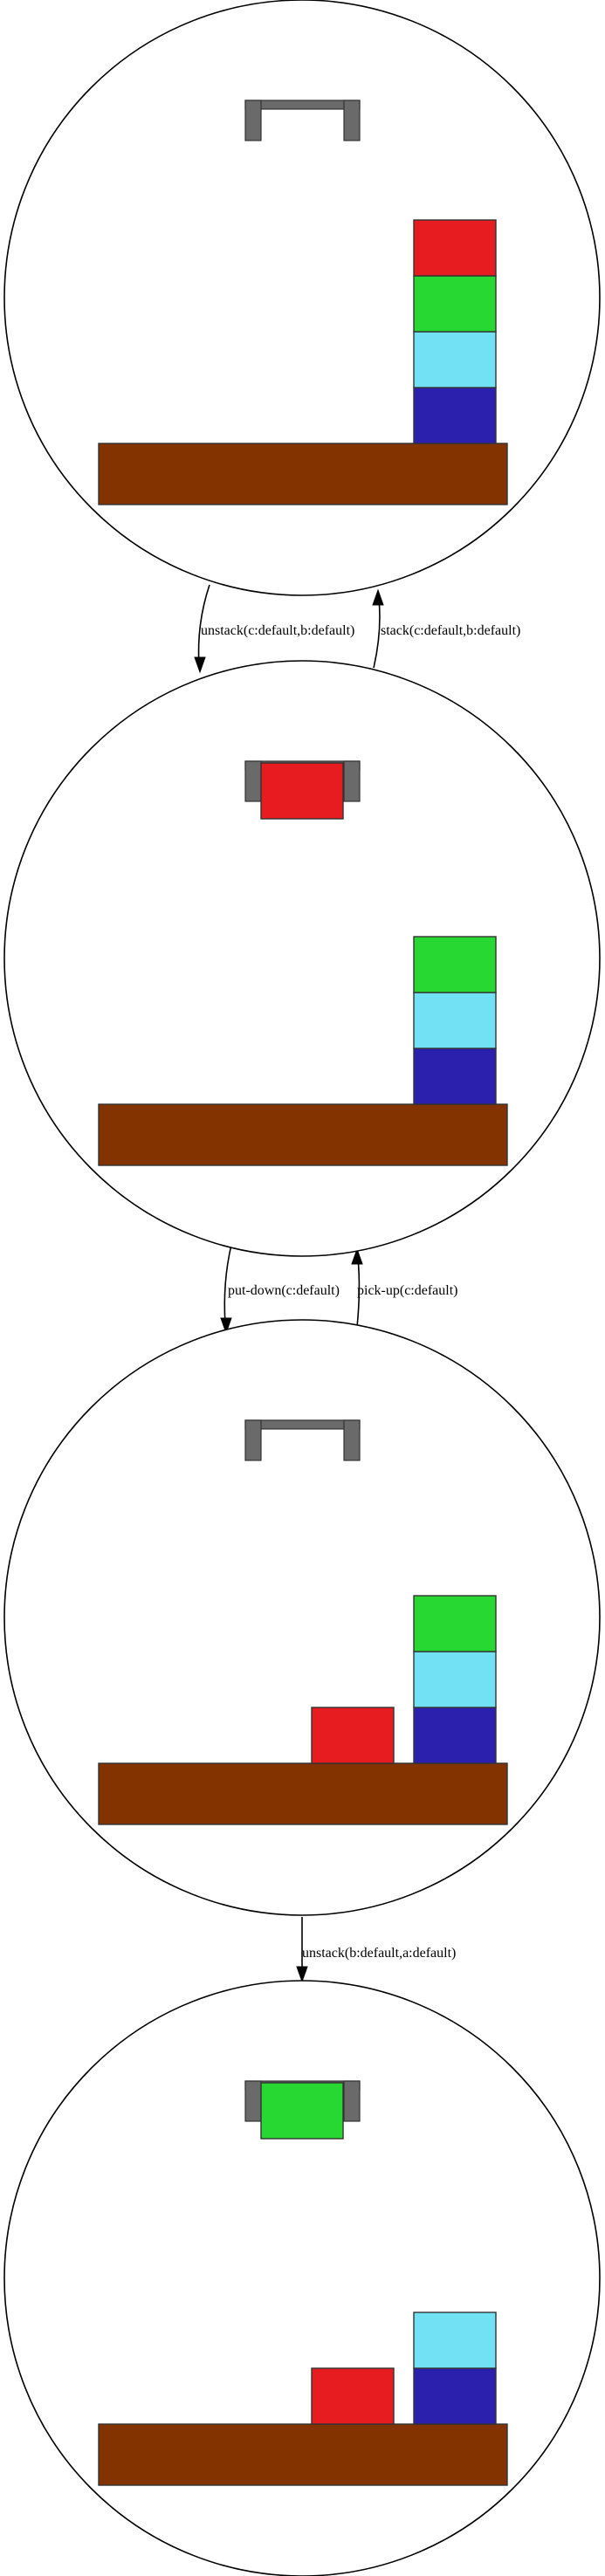 This screenshot has height=2576, width=605. Describe the element at coordinates (284, 1290) in the screenshot. I see `edge-label: put-down(c:default)` at that location.